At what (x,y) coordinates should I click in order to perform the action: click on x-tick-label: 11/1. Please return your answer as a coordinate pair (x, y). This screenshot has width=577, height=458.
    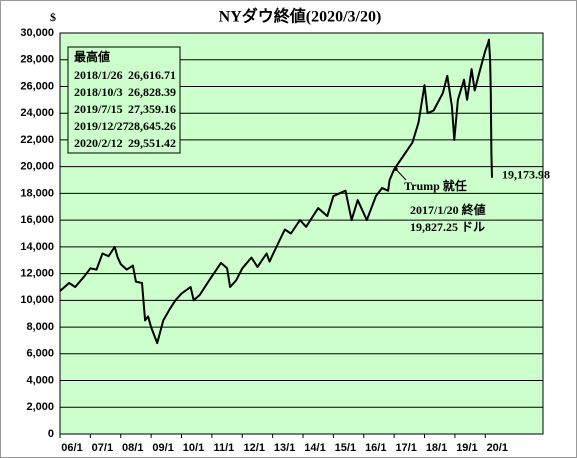
    Looking at the image, I should click on (223, 448).